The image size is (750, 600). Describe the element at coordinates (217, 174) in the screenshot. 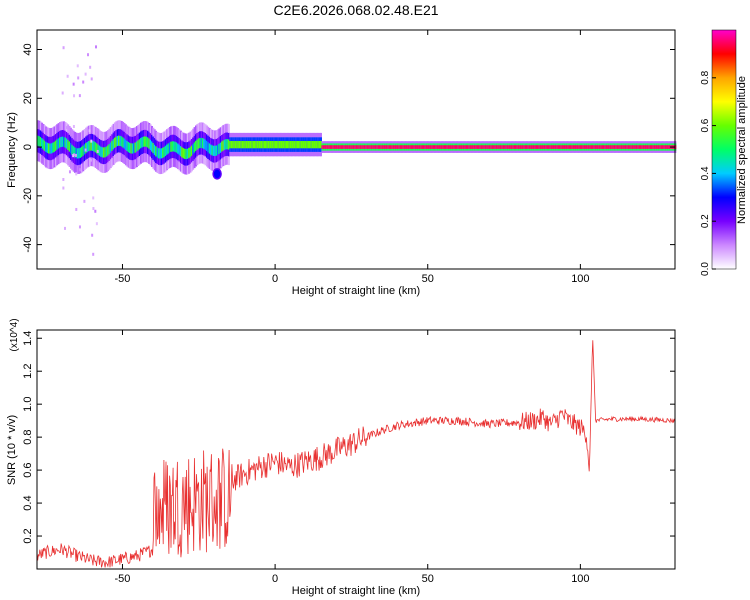

I see `heatmap-blob` at that location.